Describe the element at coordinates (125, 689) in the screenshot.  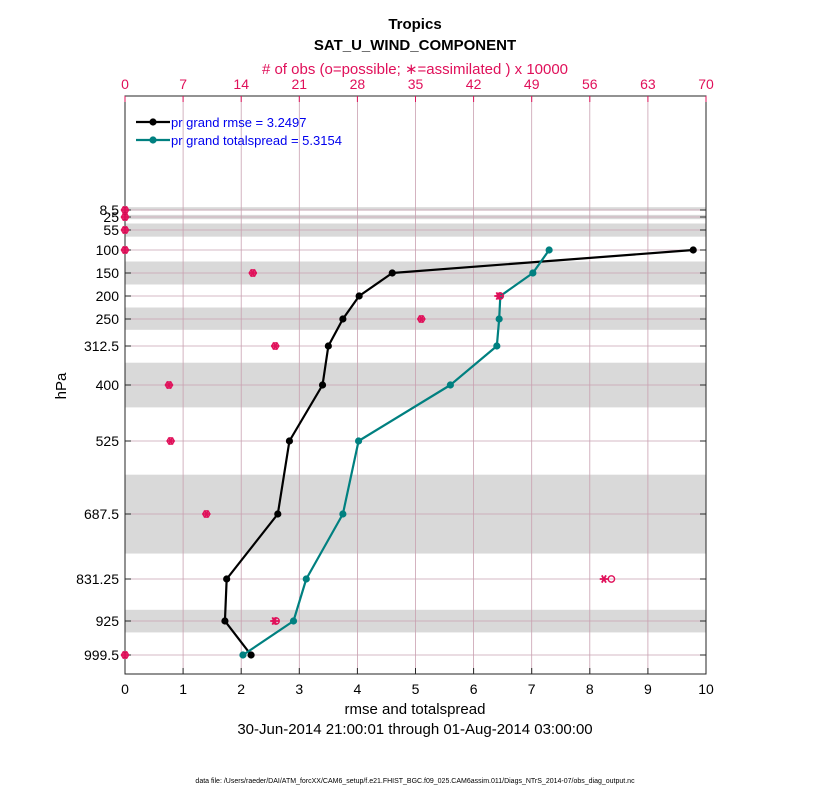
I see `x-tick-label: 0` at that location.